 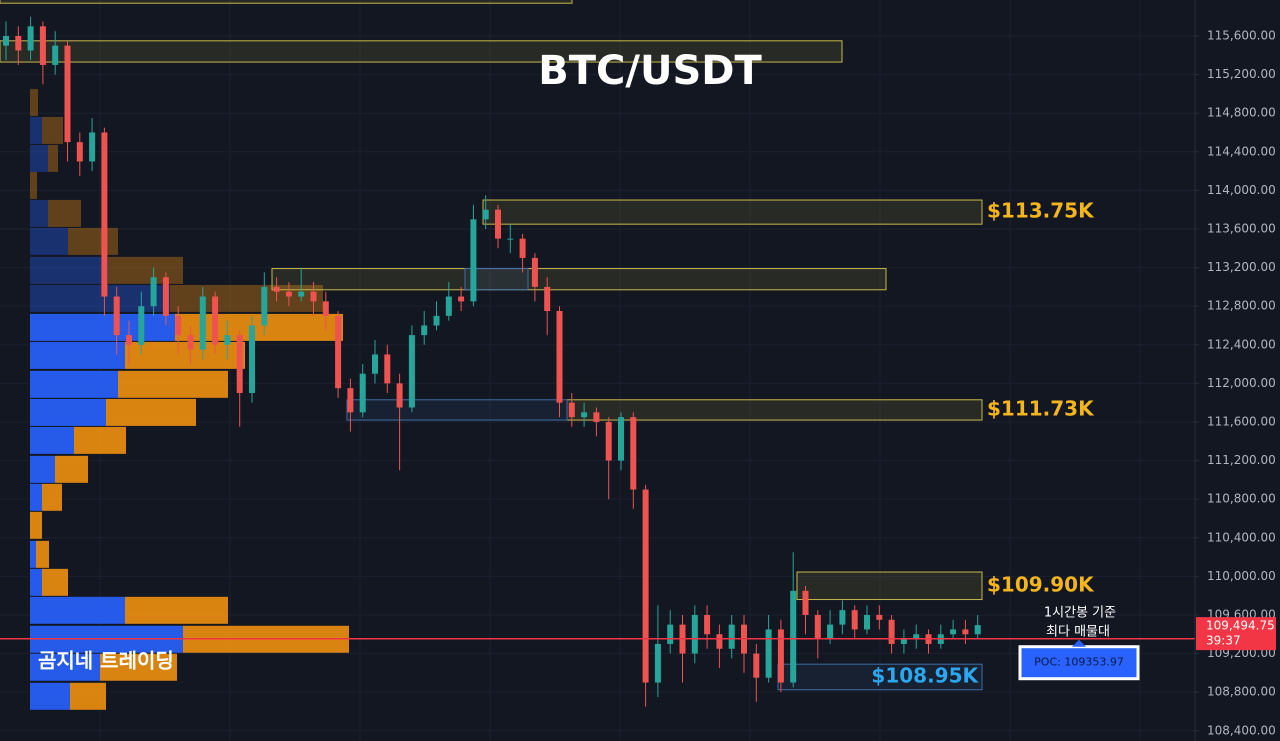 What do you see at coordinates (1241, 267) in the screenshot?
I see `y-tick-label: 113,200.00` at bounding box center [1241, 267].